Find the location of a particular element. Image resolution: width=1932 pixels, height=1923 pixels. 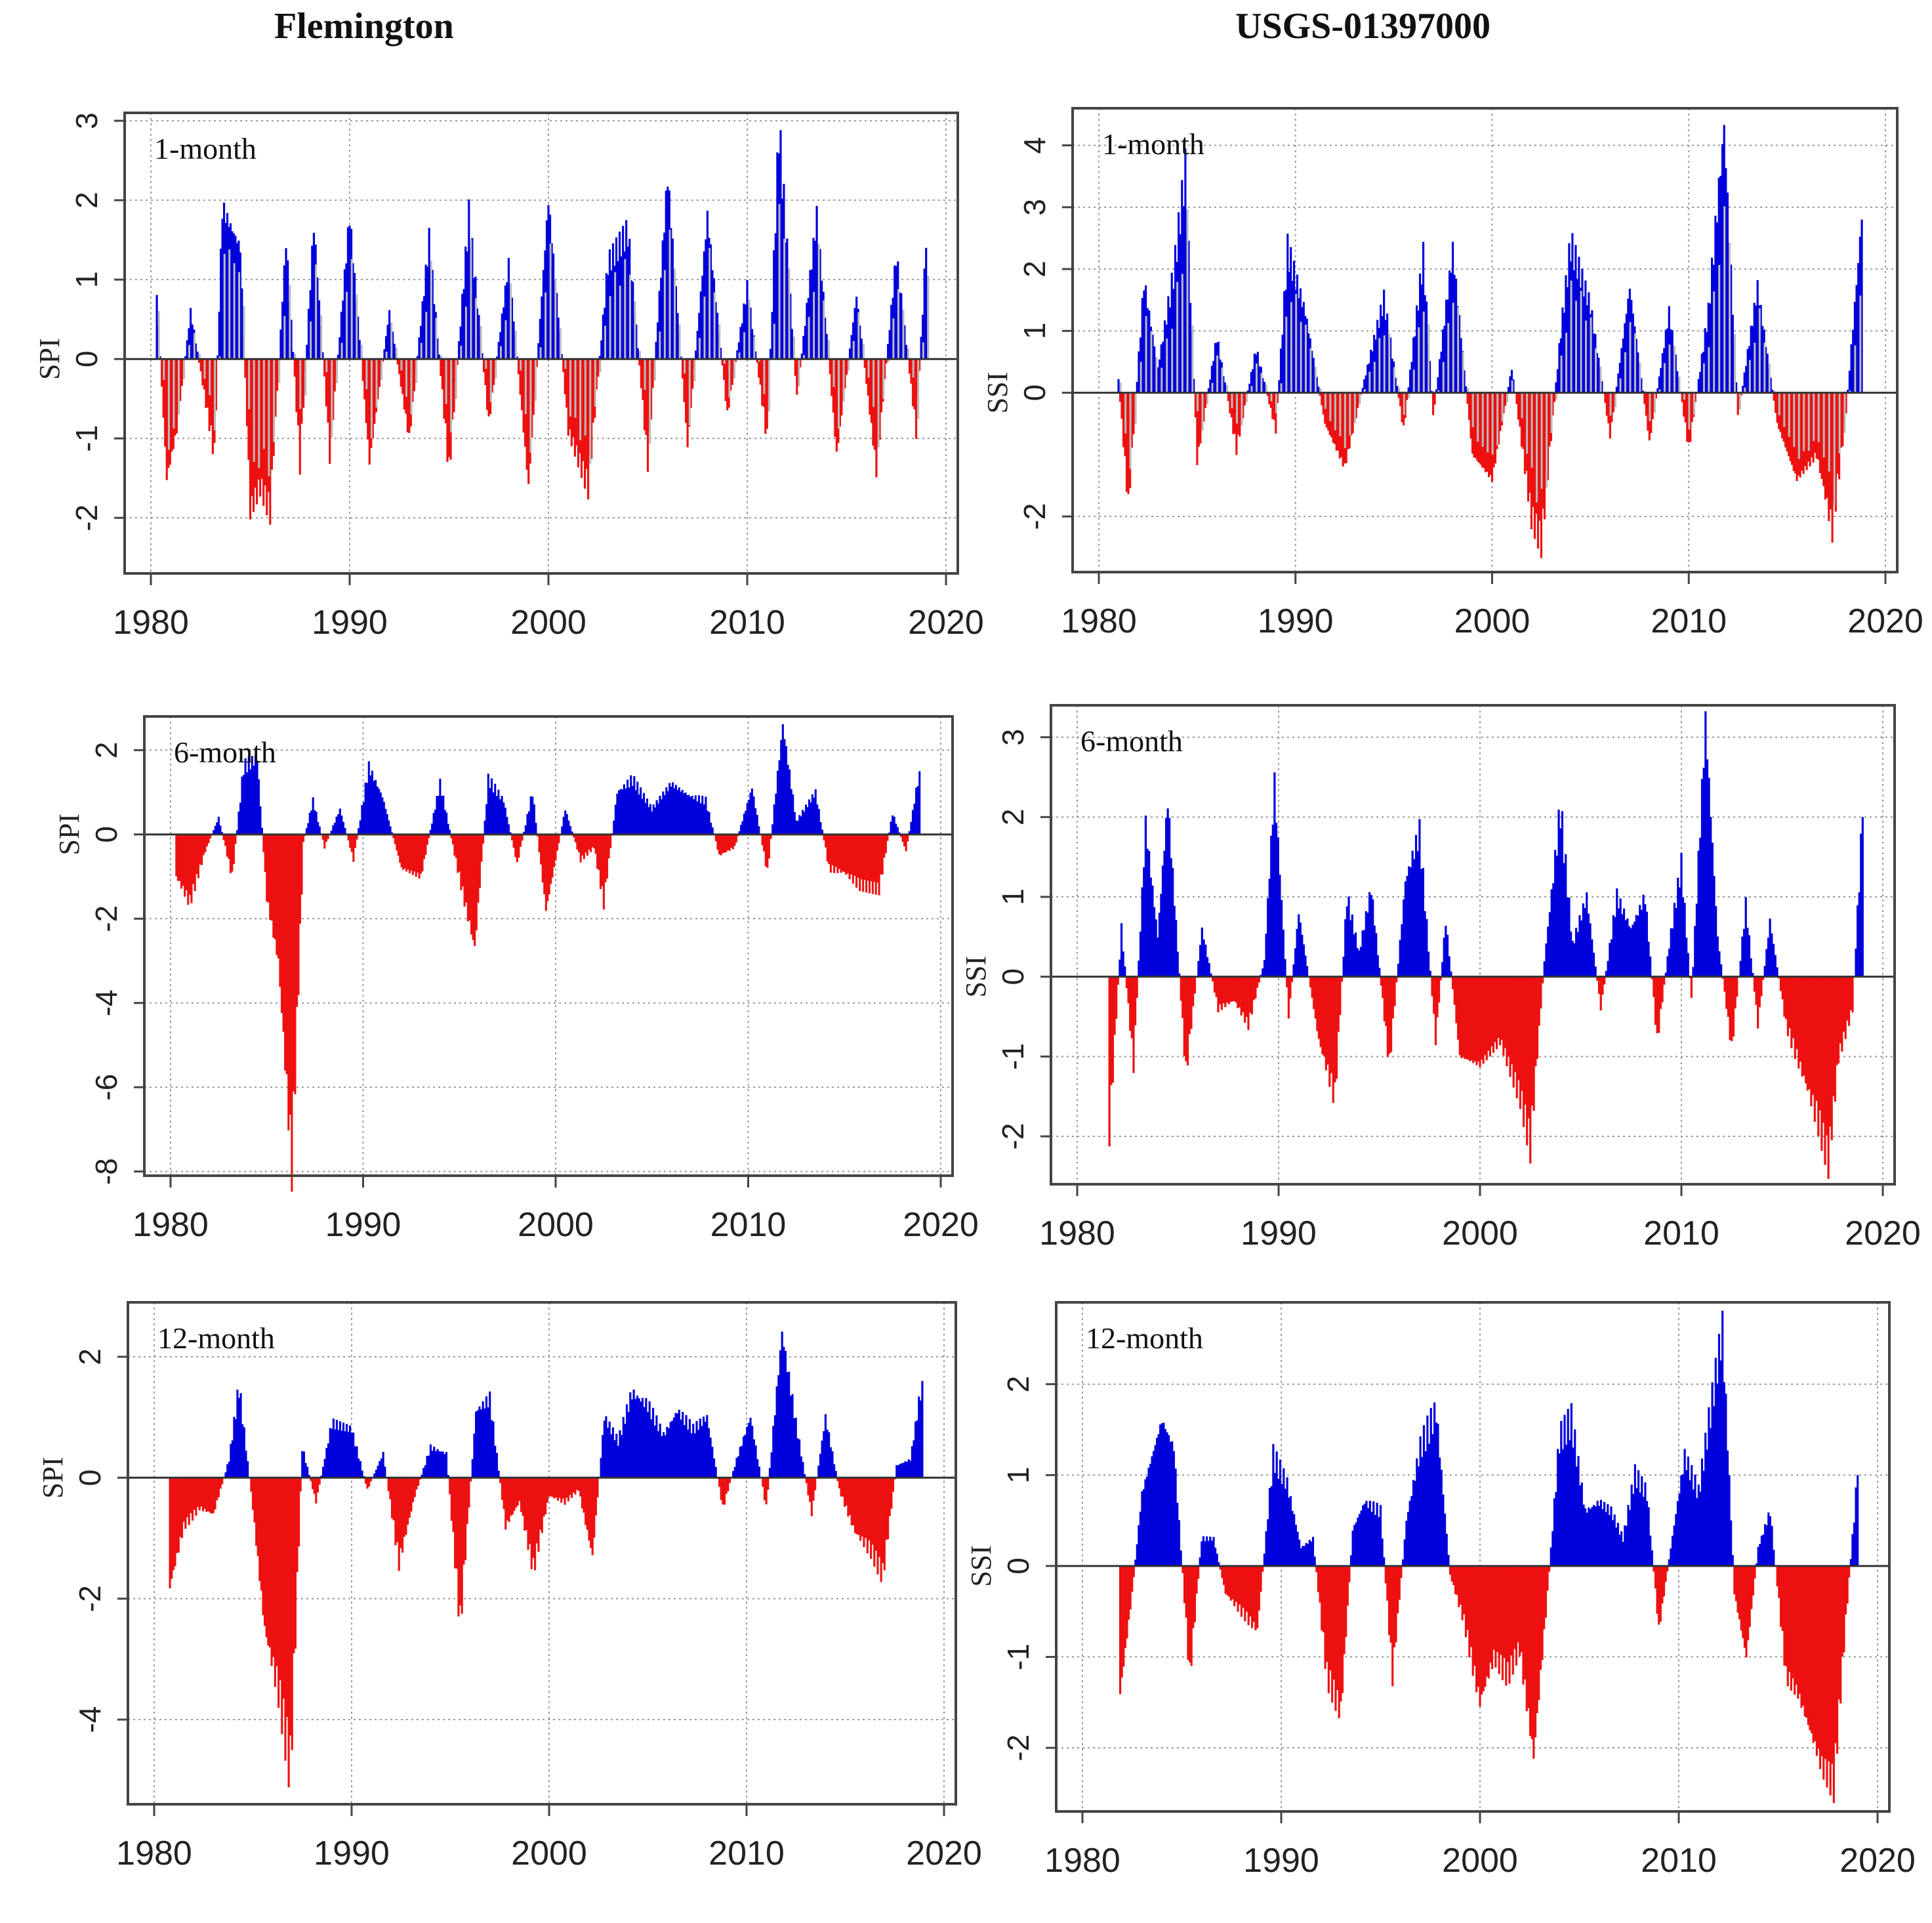

x-tick-label: 1990 is located at coordinates (1279, 1233).